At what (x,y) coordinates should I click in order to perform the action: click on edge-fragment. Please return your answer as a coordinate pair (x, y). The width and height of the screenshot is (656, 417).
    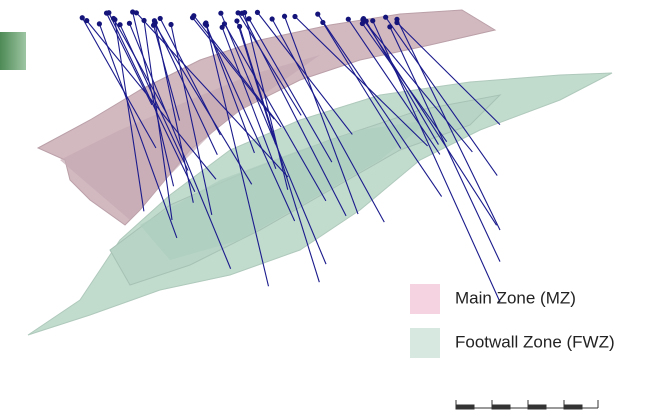
    Looking at the image, I should click on (13, 51).